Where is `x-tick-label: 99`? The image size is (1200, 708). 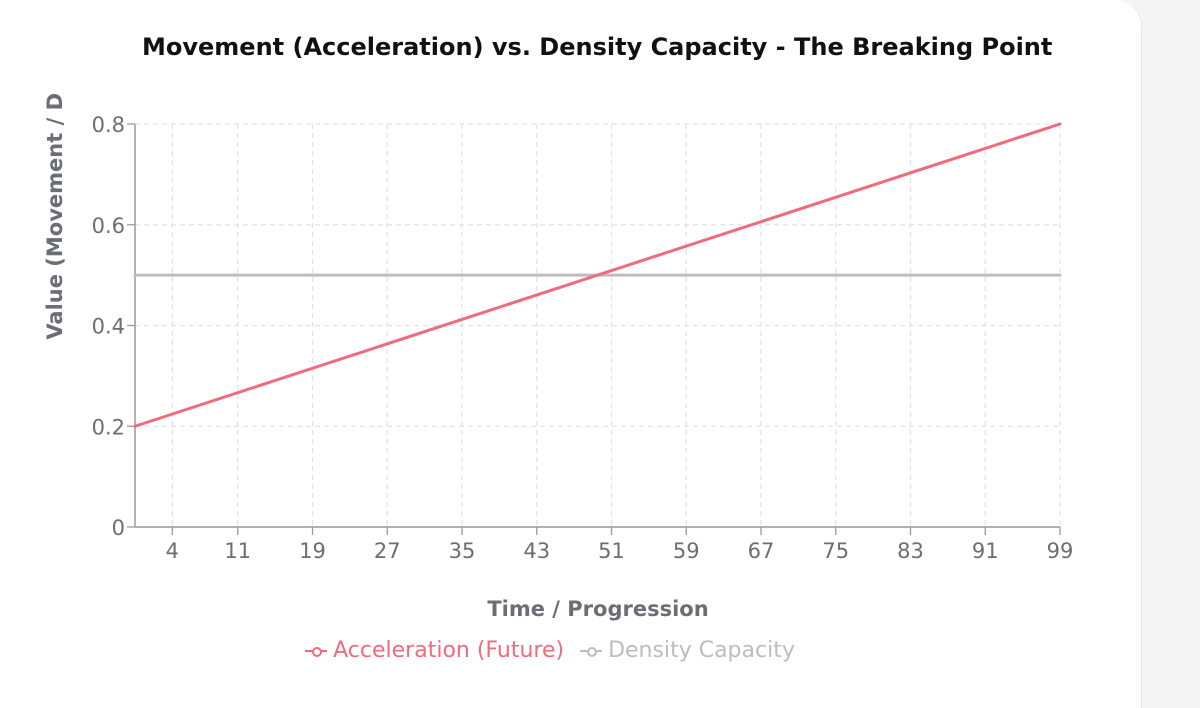 x-tick-label: 99 is located at coordinates (1060, 551).